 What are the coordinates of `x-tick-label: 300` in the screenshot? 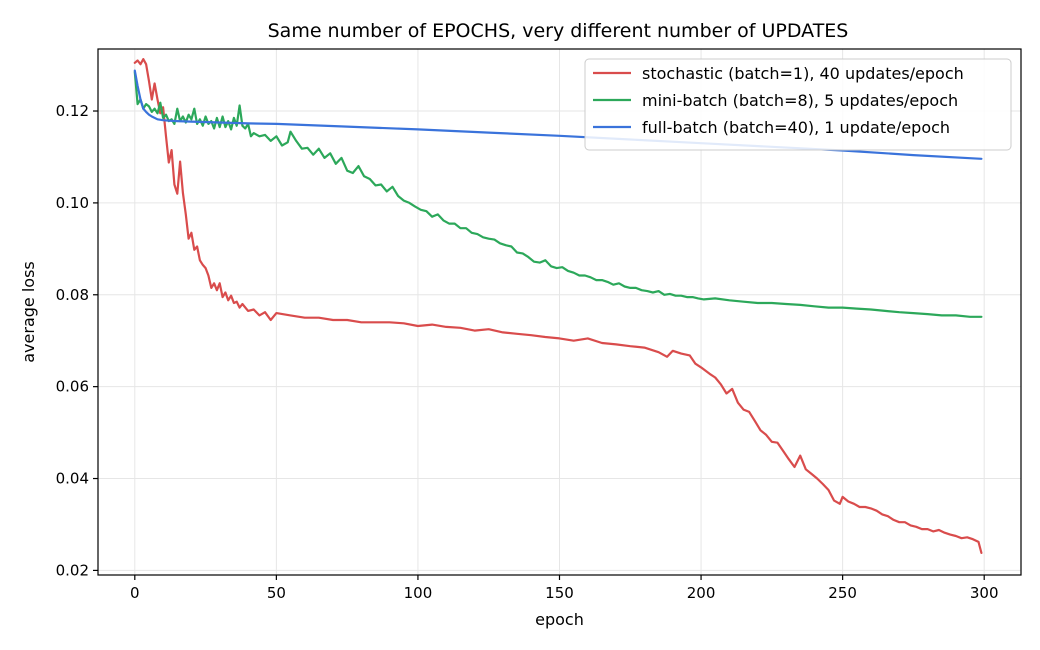 It's located at (984, 593).